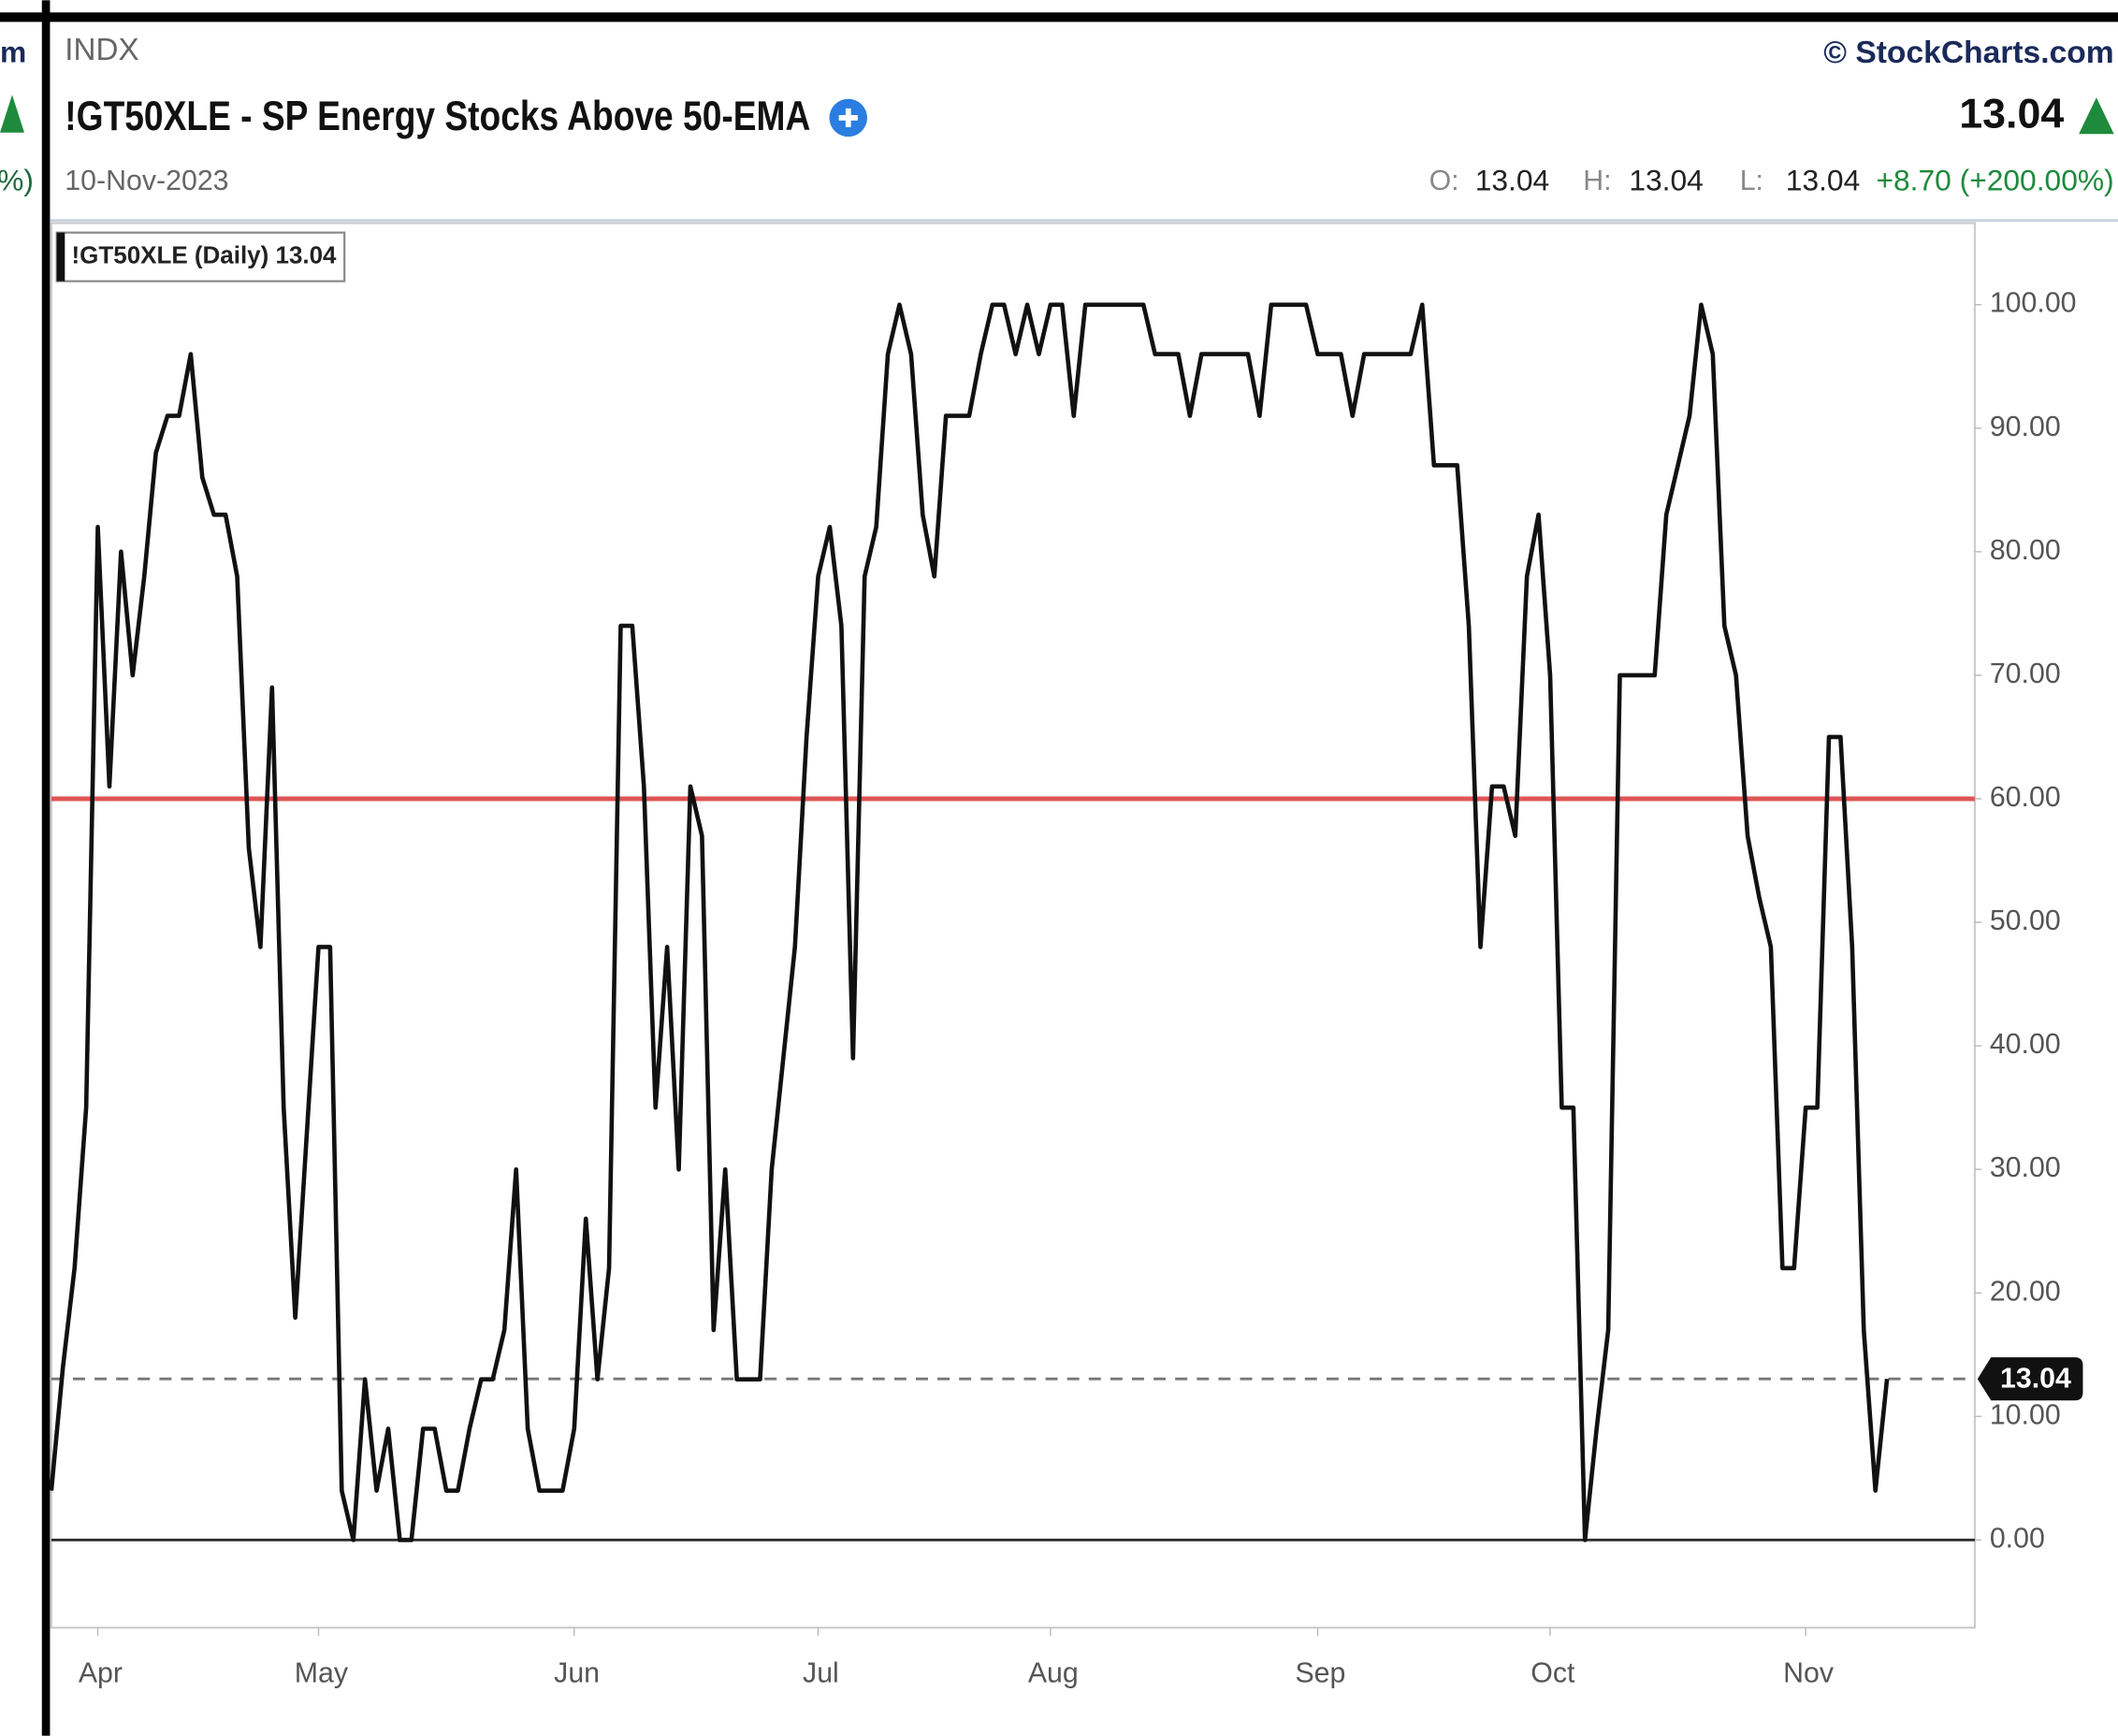 This screenshot has height=1736, width=2118. I want to click on left-fragment: %), so click(17, 180).